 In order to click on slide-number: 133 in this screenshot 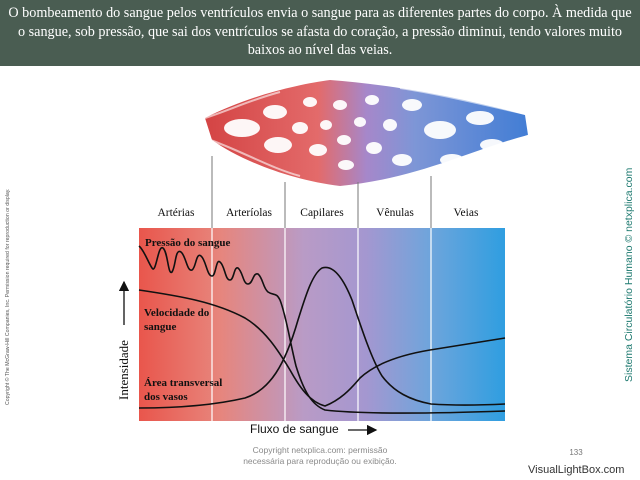, I will do `click(576, 452)`.